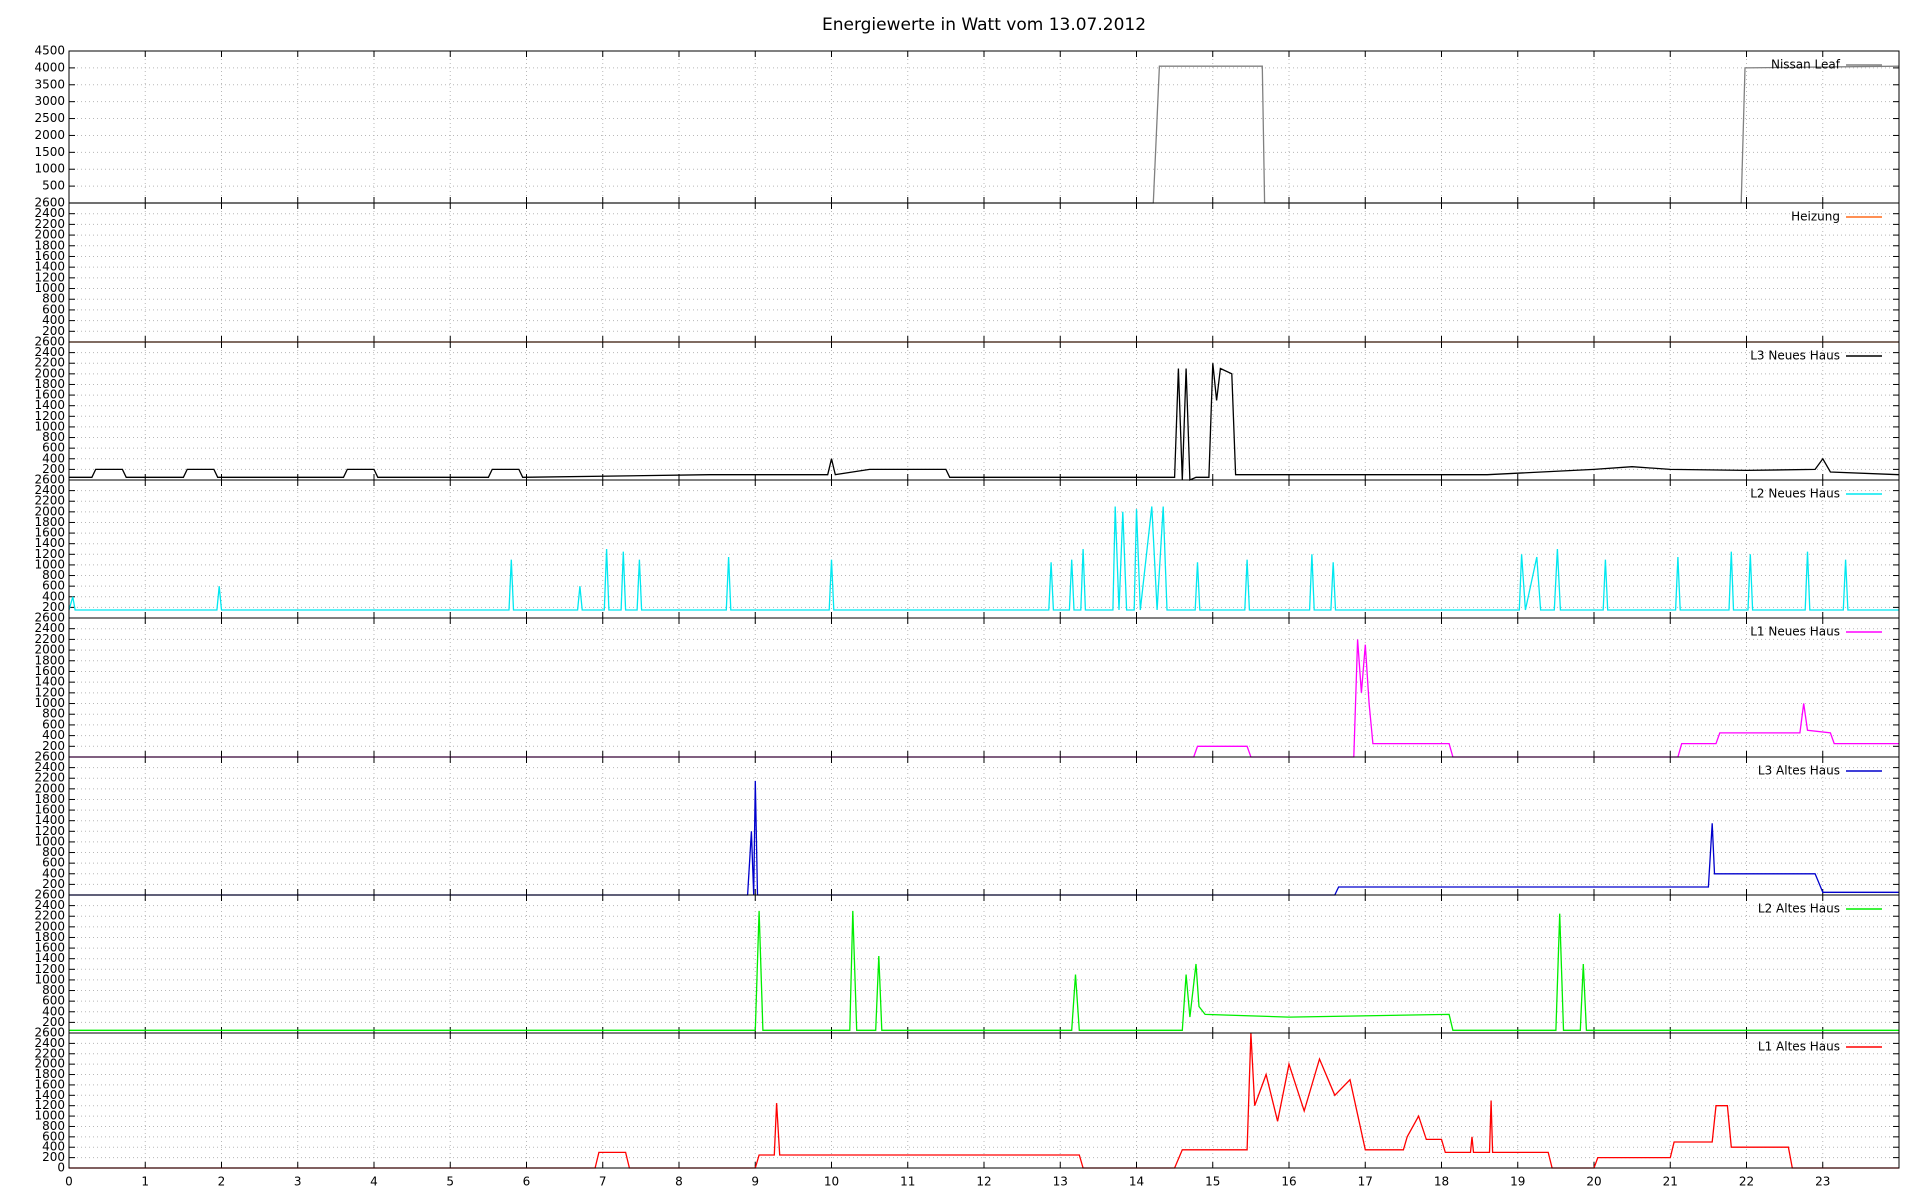 The width and height of the screenshot is (1920, 1200). Describe the element at coordinates (1799, 909) in the screenshot. I see `legend-label: L2 Altes Haus` at that location.